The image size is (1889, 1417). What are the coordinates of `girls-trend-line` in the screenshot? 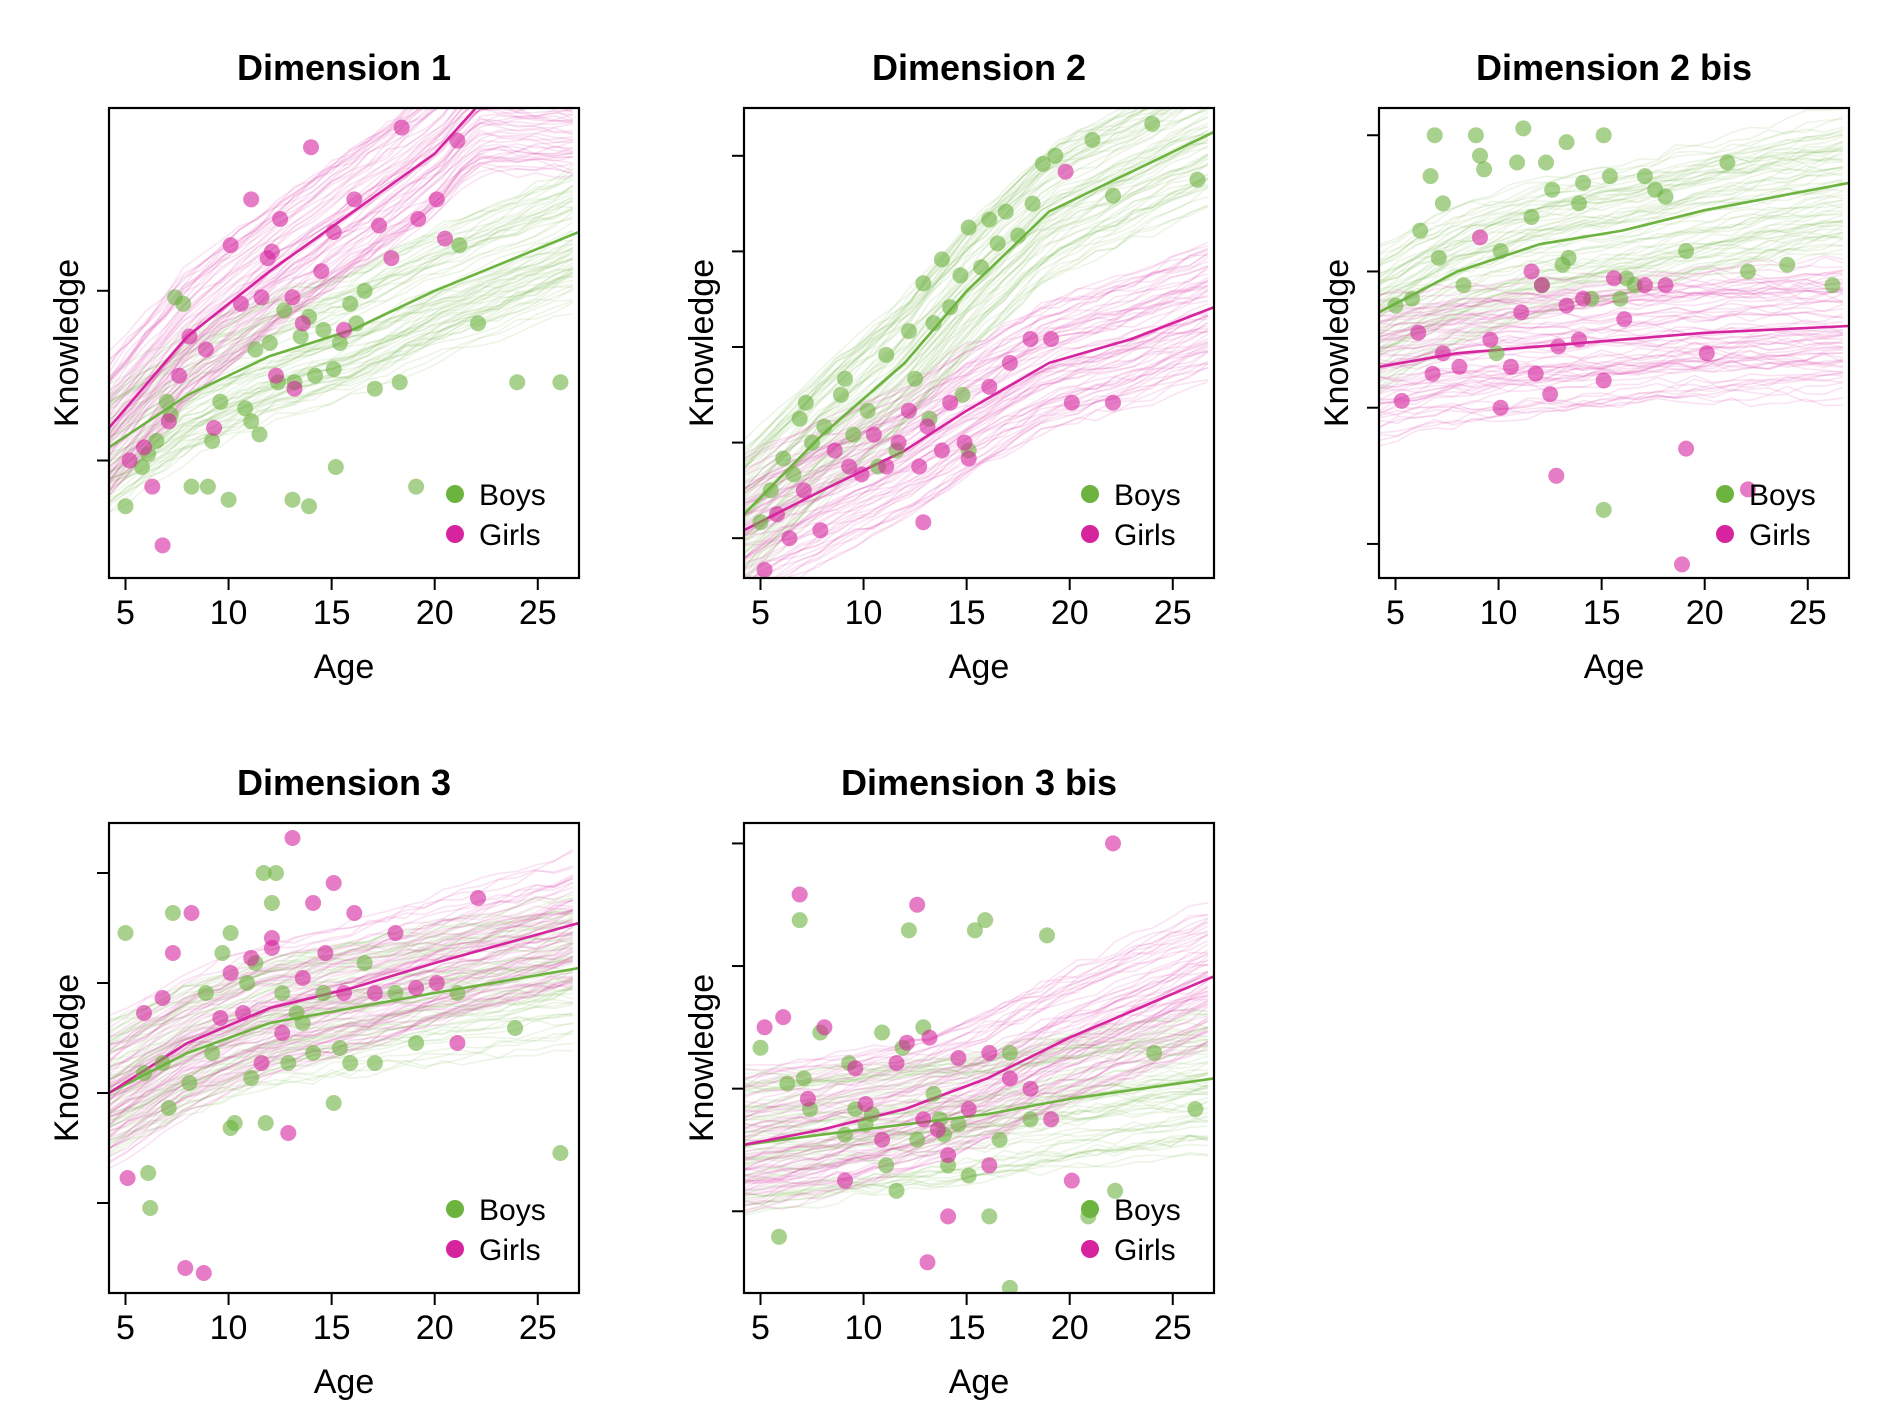 It's located at (979, 1061).